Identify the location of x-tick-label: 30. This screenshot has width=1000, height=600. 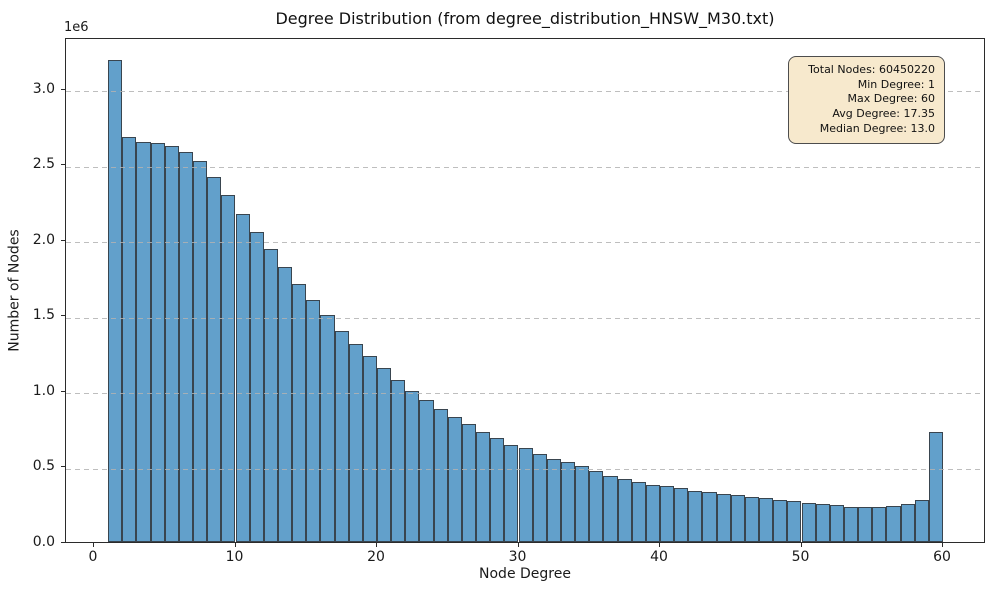
(517, 557).